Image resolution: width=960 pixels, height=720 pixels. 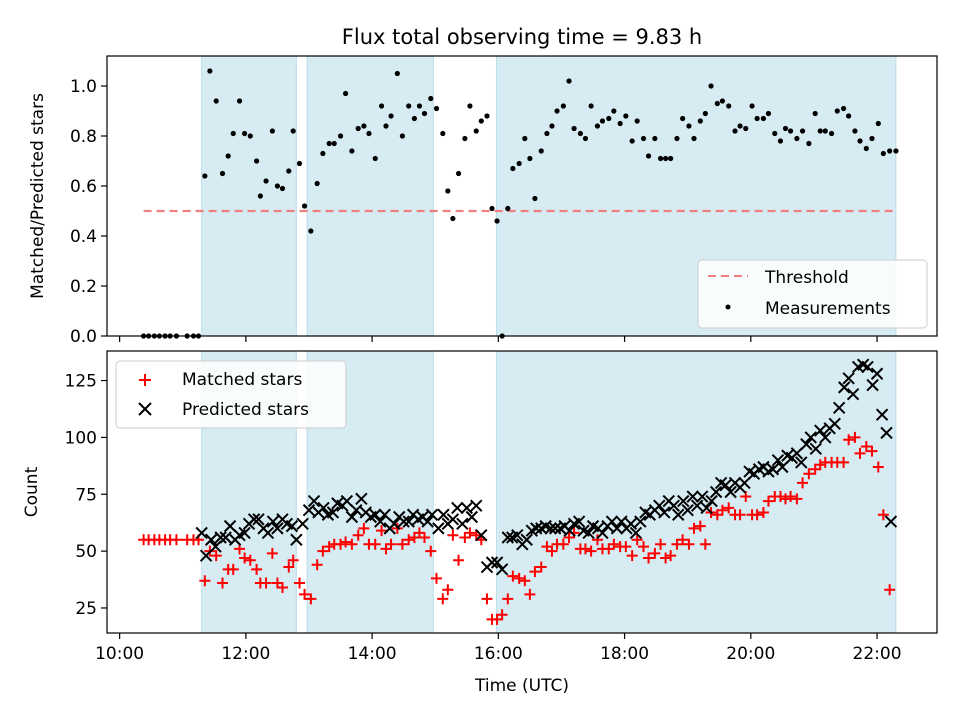 What do you see at coordinates (83, 237) in the screenshot?
I see `y-tick-label: 0.4` at bounding box center [83, 237].